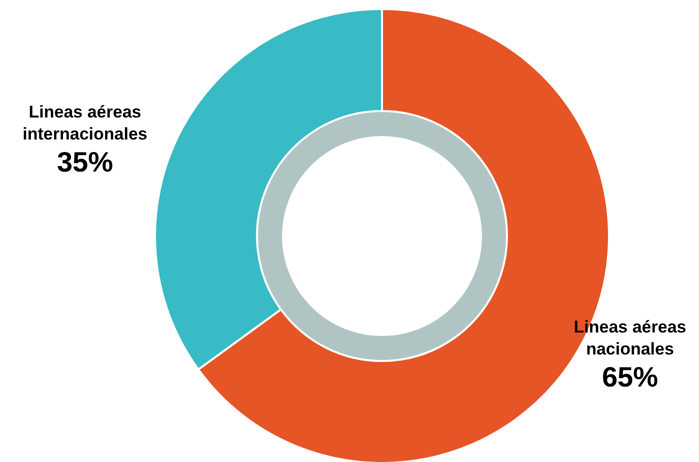  What do you see at coordinates (85, 162) in the screenshot?
I see `data-label: 35%` at bounding box center [85, 162].